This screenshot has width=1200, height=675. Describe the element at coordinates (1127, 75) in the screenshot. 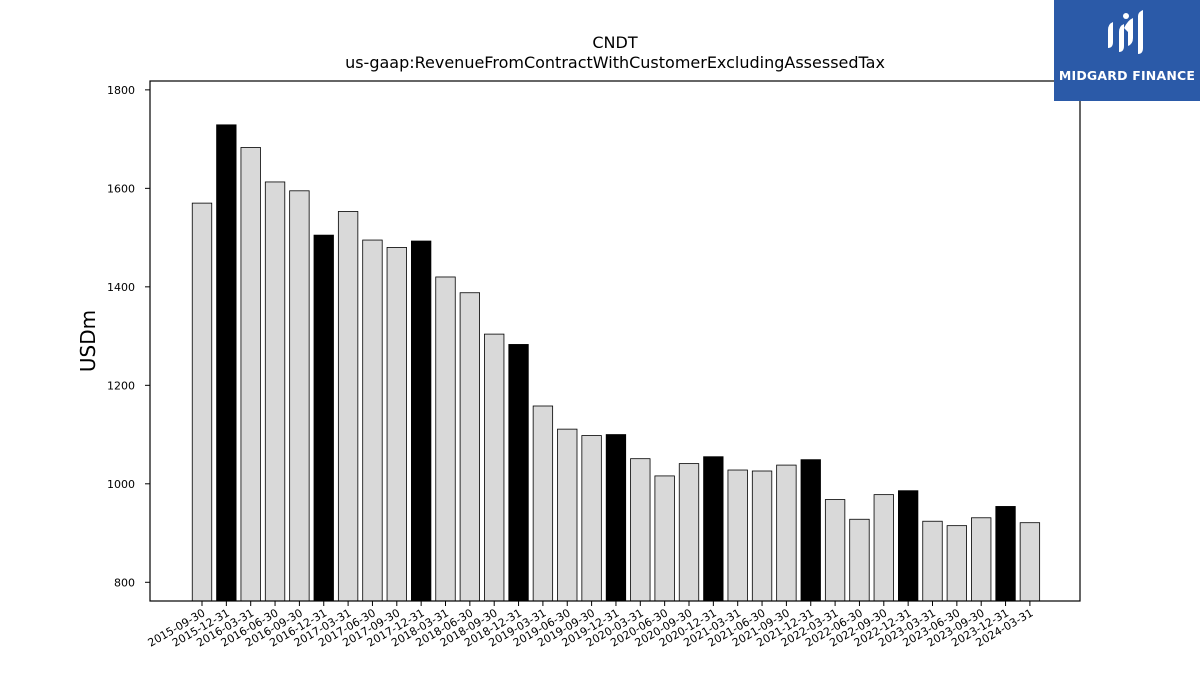

I see `brand-name: MIDGARD FINANCE` at that location.